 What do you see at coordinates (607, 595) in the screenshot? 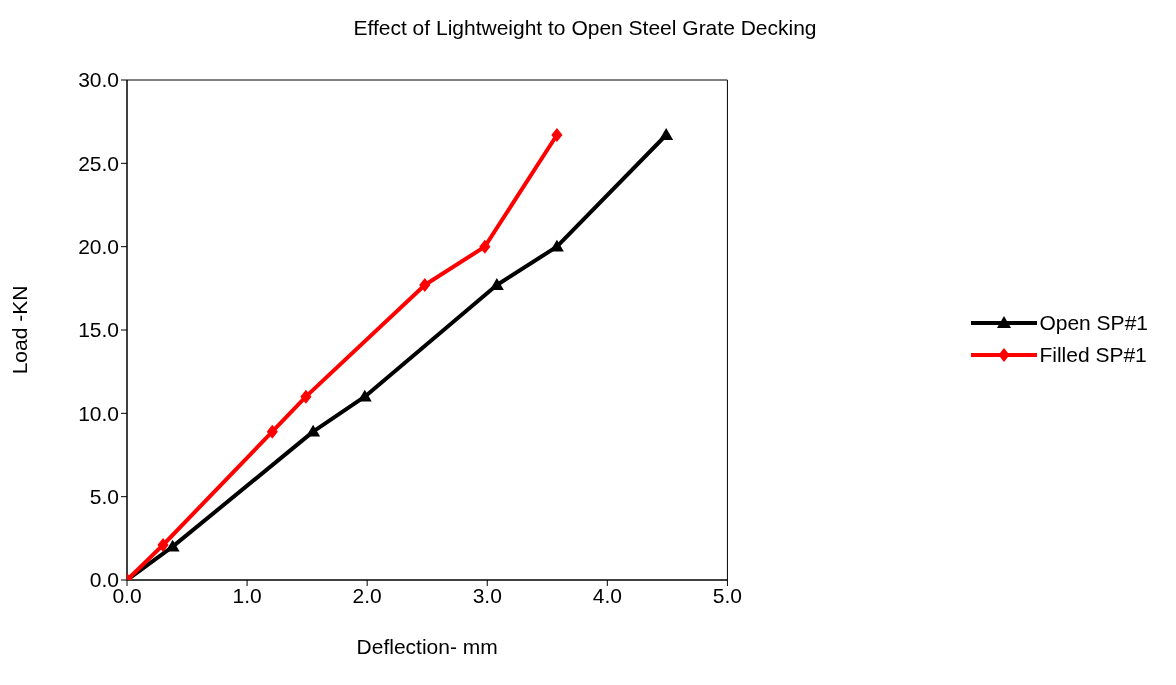
I see `x-tick-label: 4.0` at bounding box center [607, 595].